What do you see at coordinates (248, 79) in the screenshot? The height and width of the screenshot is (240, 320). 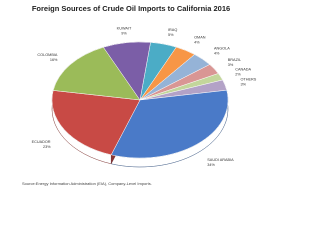 I see `slice-label: OTHERS` at bounding box center [248, 79].